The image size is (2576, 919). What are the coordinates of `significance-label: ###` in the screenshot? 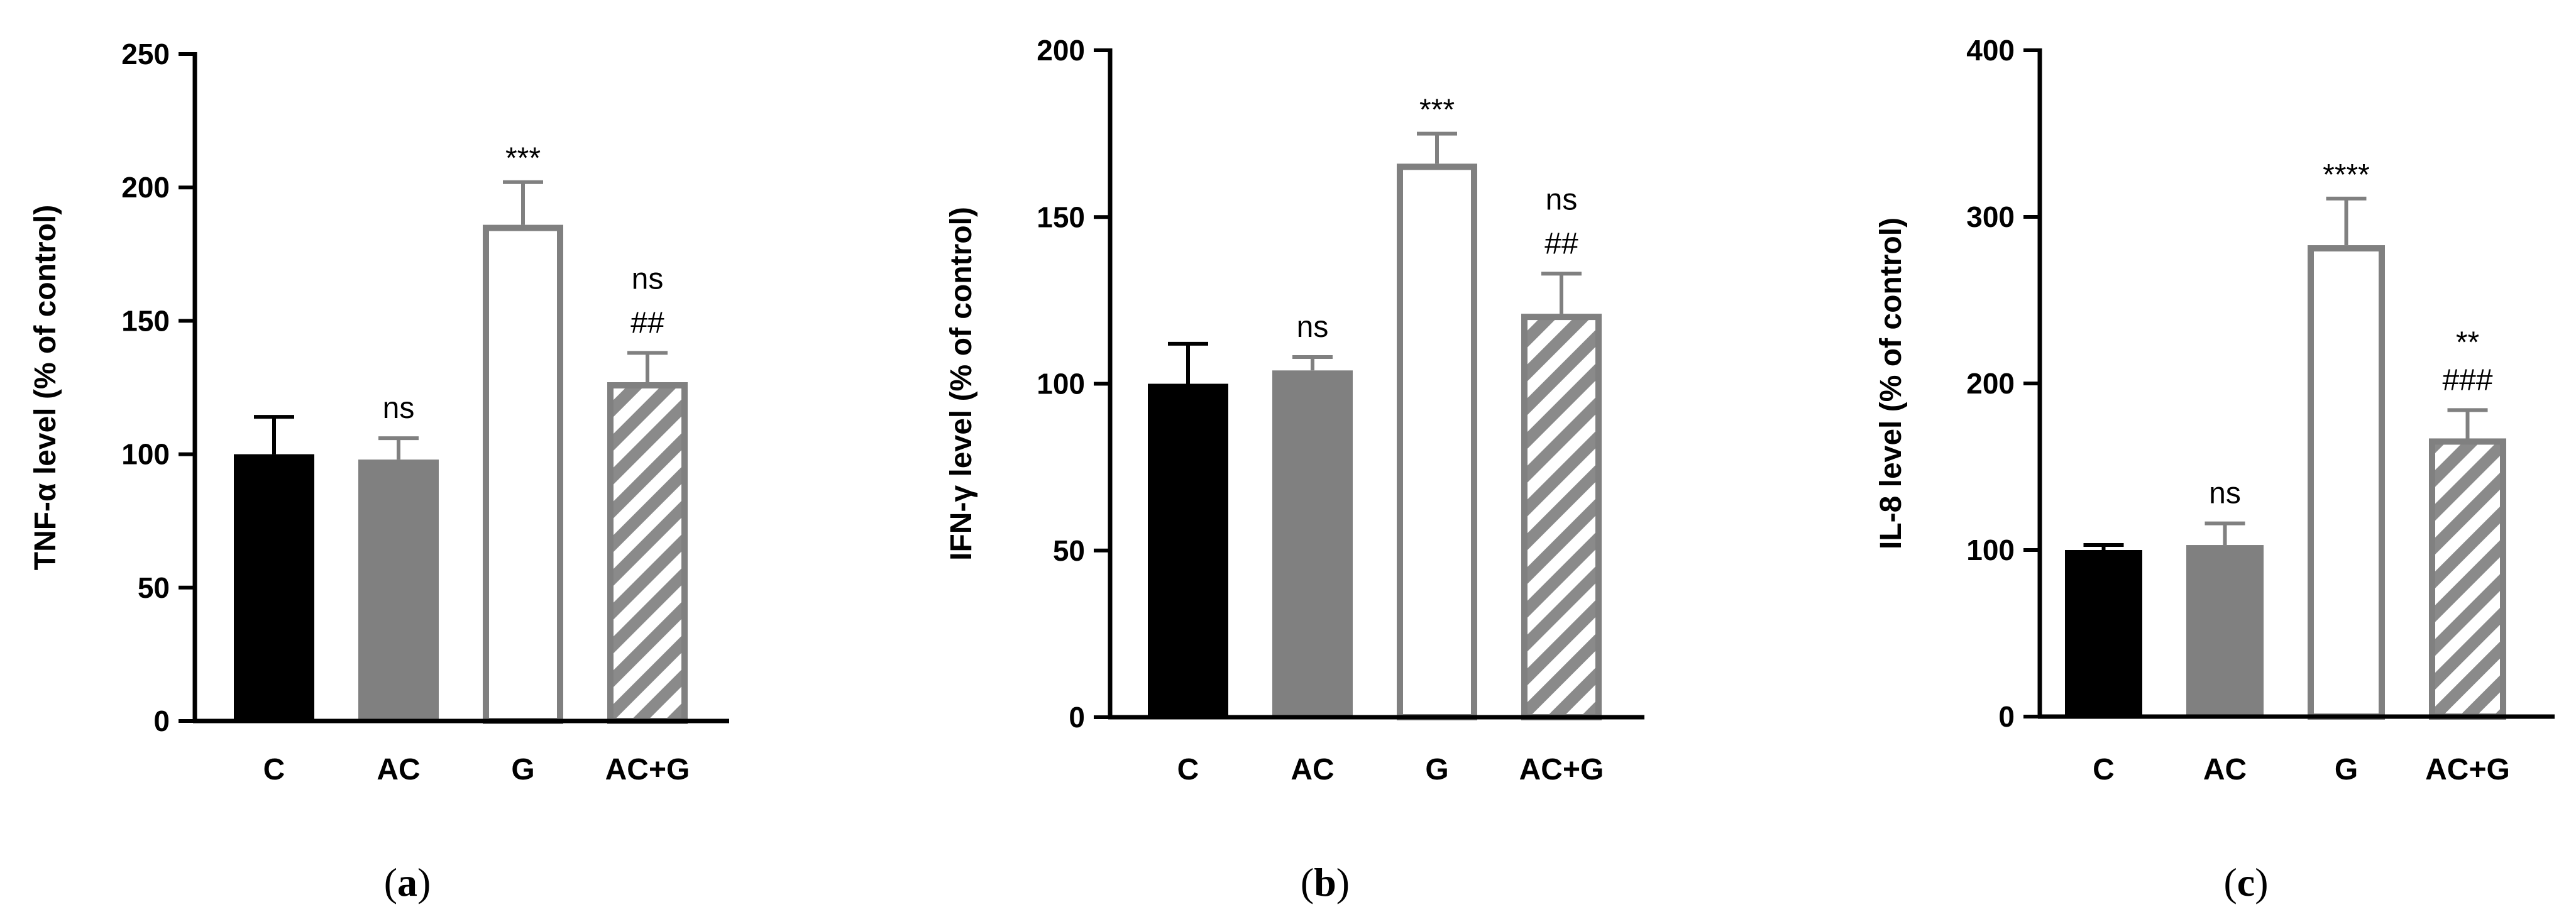 It's located at (2467, 380).